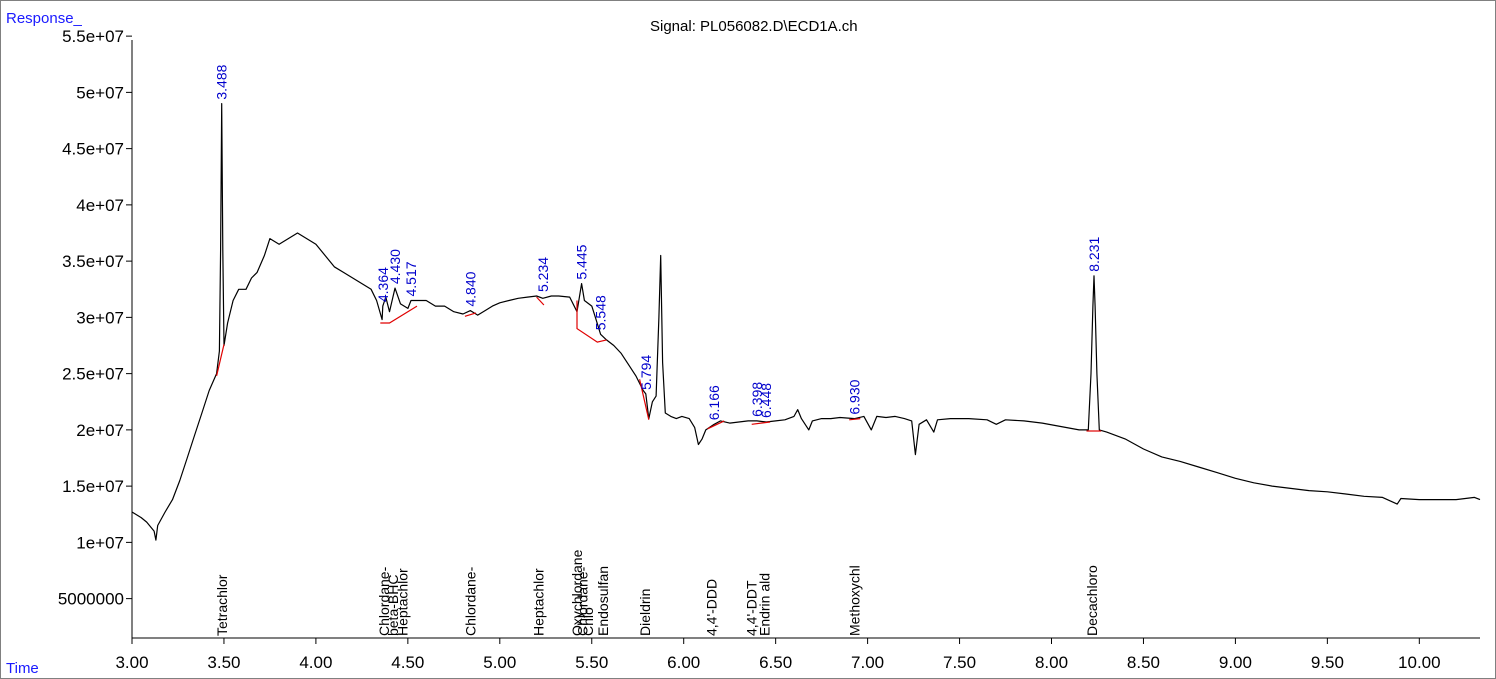 Image resolution: width=1496 pixels, height=679 pixels. What do you see at coordinates (222, 81) in the screenshot?
I see `peak-label: 3.488` at bounding box center [222, 81].